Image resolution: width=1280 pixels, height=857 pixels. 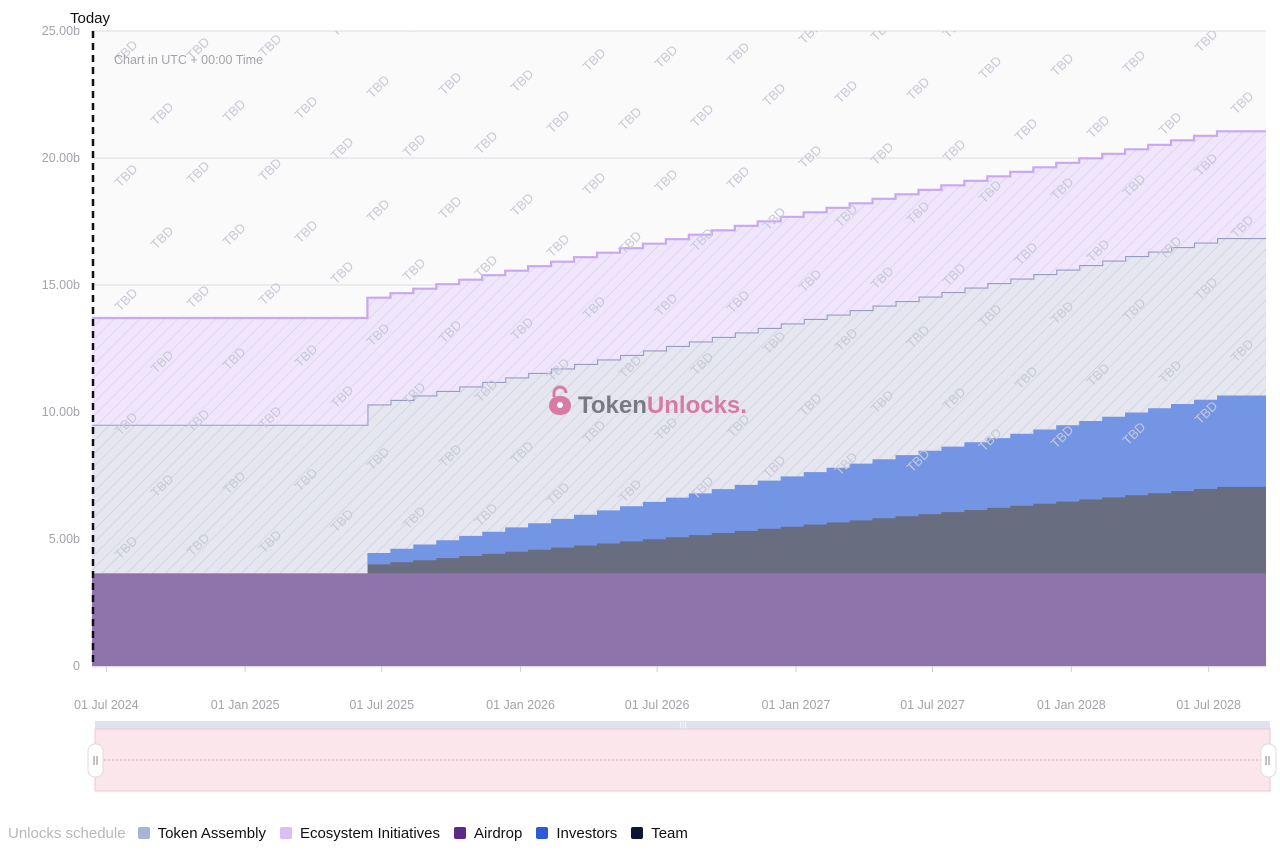 What do you see at coordinates (932, 705) in the screenshot?
I see `x-tick-label: 01 Jul 2027` at bounding box center [932, 705].